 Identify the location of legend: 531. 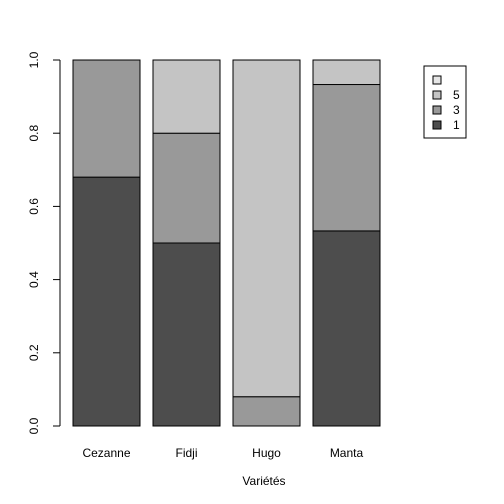
(445, 102).